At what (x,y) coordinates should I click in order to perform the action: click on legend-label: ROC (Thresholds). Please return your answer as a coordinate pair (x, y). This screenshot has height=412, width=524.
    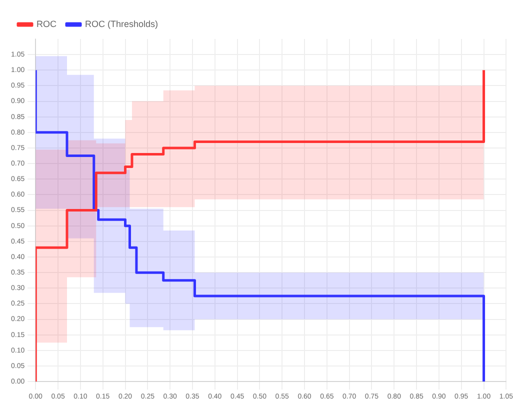
    Looking at the image, I should click on (121, 23).